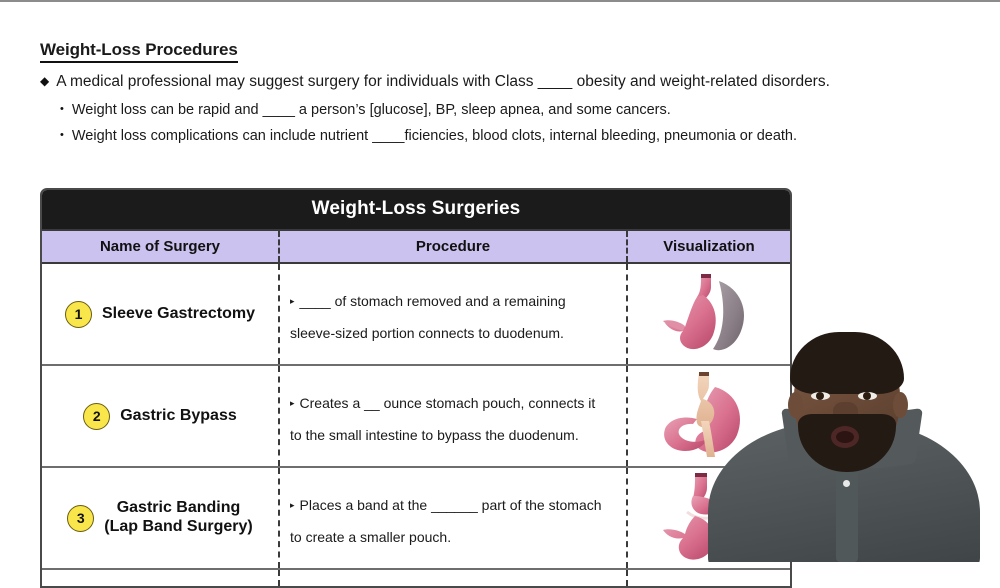 The width and height of the screenshot is (1000, 588). What do you see at coordinates (371, 536) in the screenshot?
I see `procedure-line-text: to create a smaller pouch.` at bounding box center [371, 536].